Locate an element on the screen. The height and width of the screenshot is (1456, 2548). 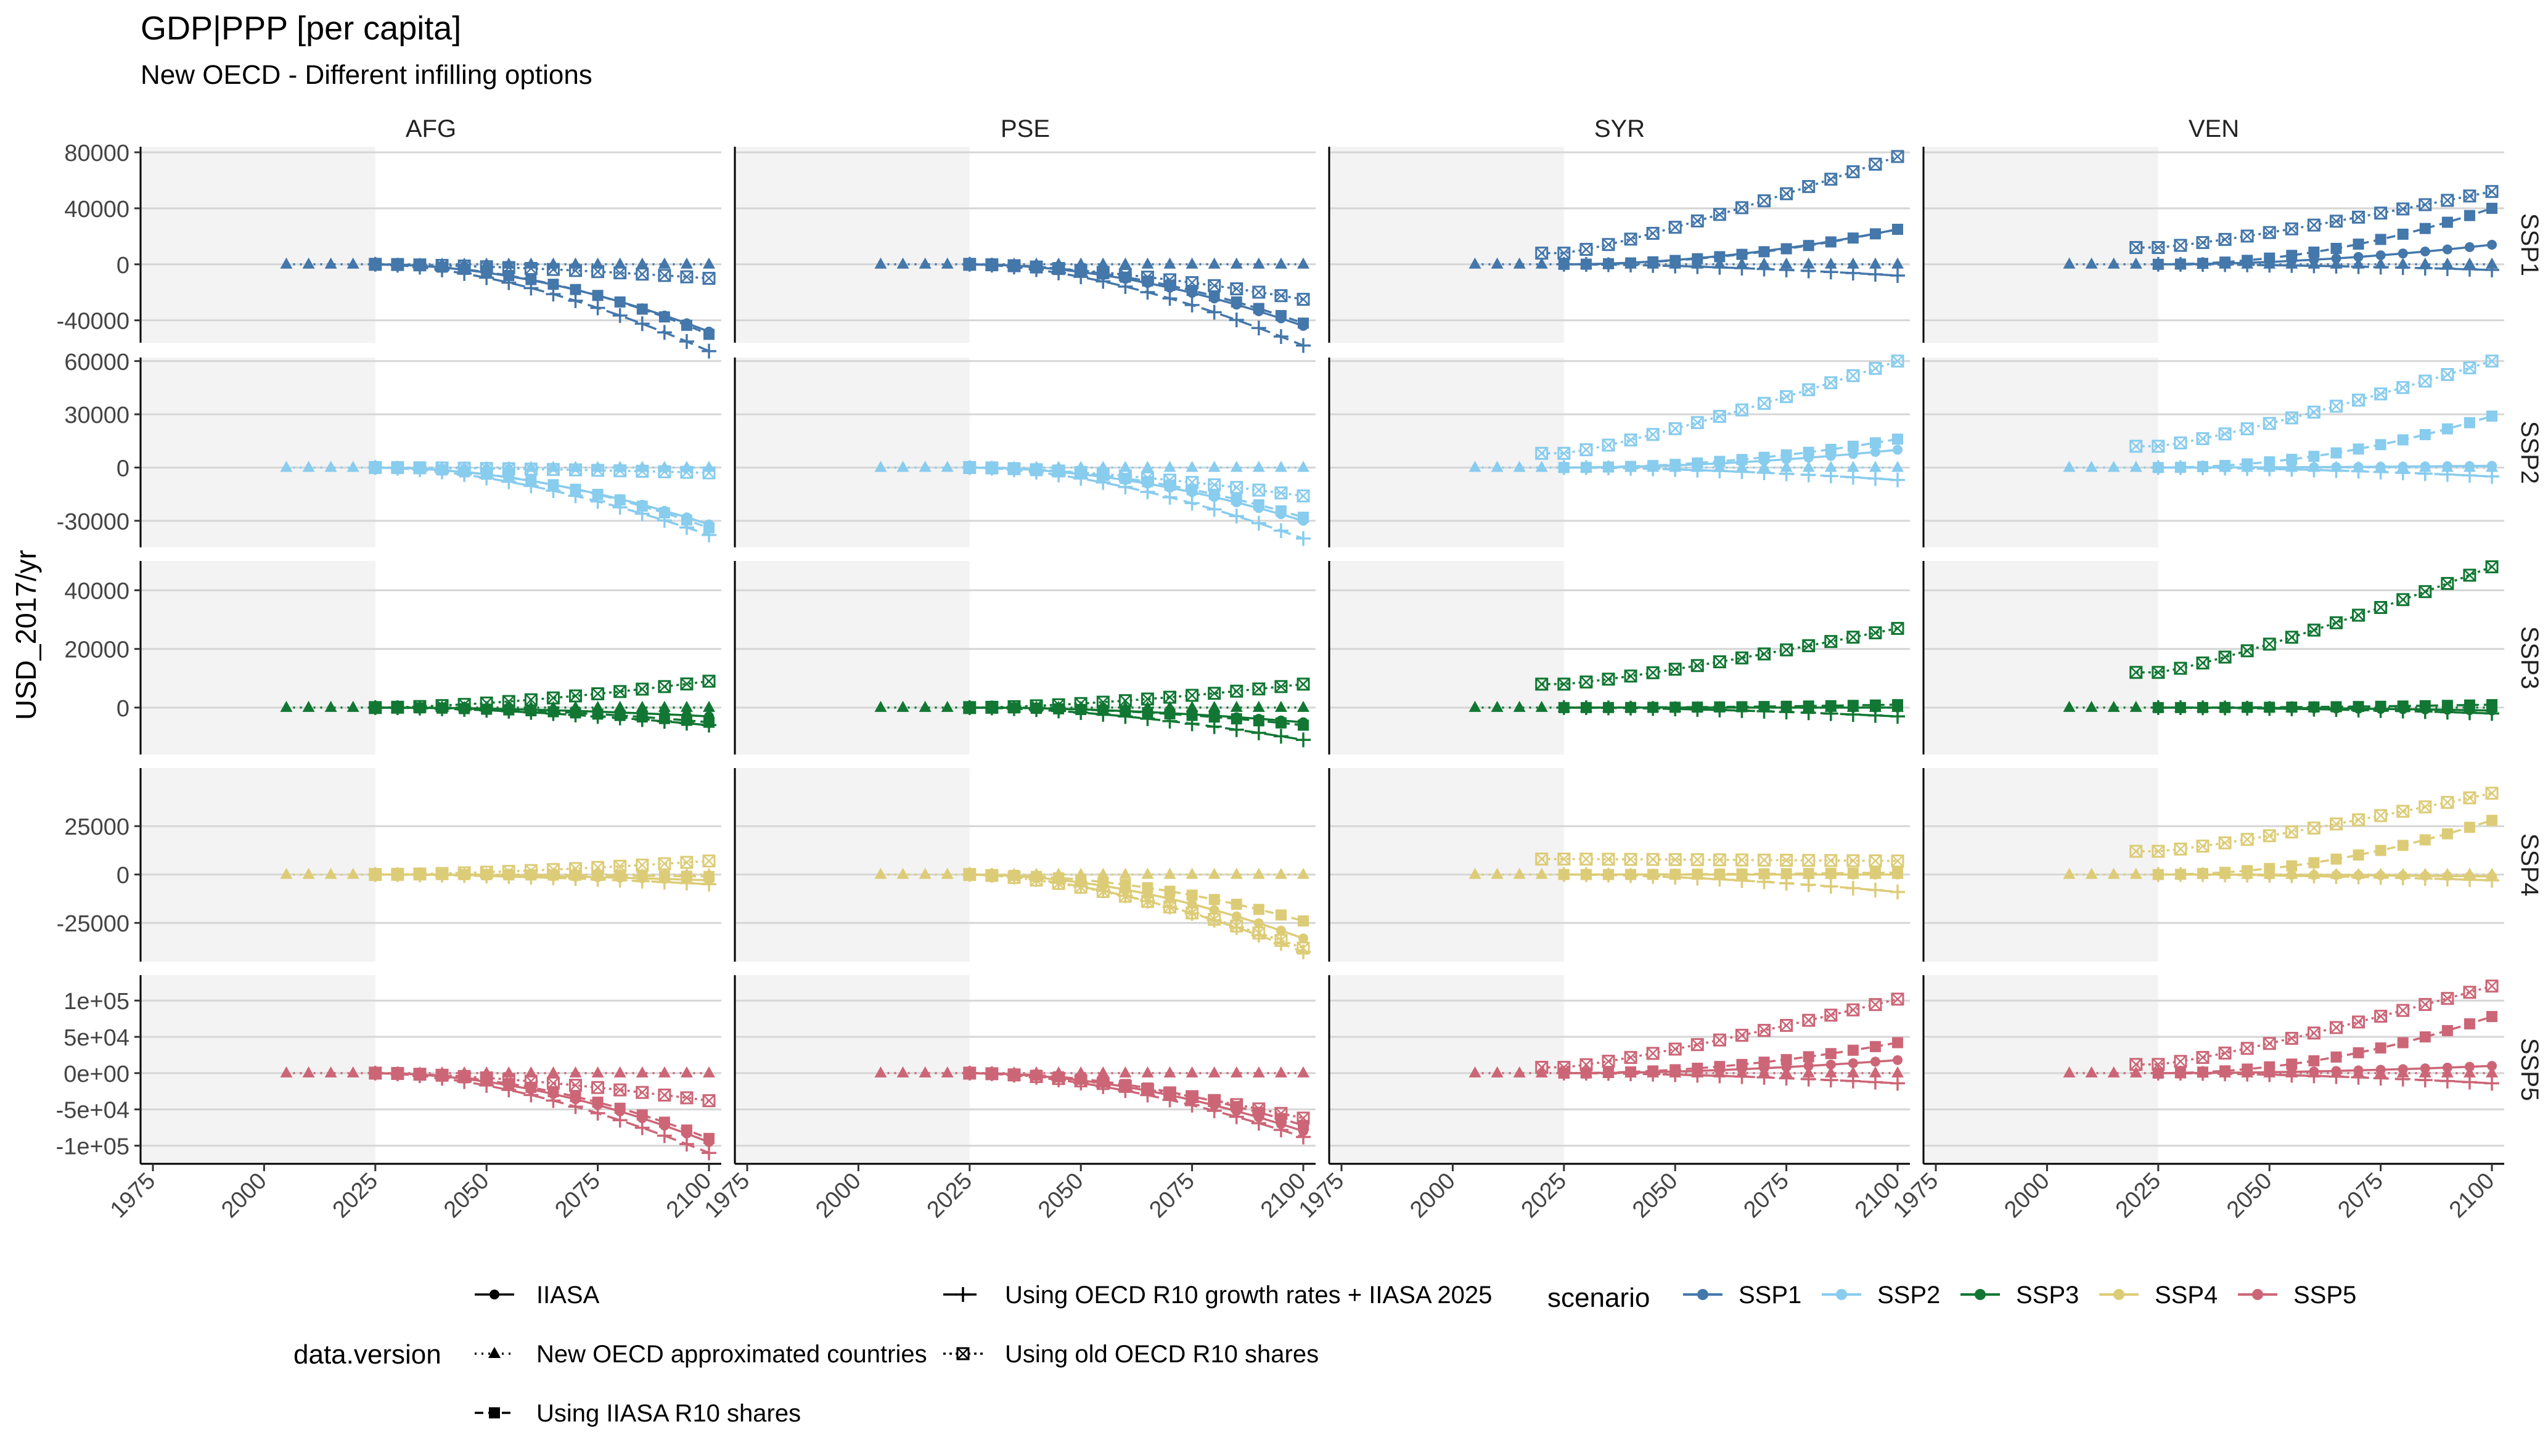
panel-ssp2-pse is located at coordinates (1025, 453).